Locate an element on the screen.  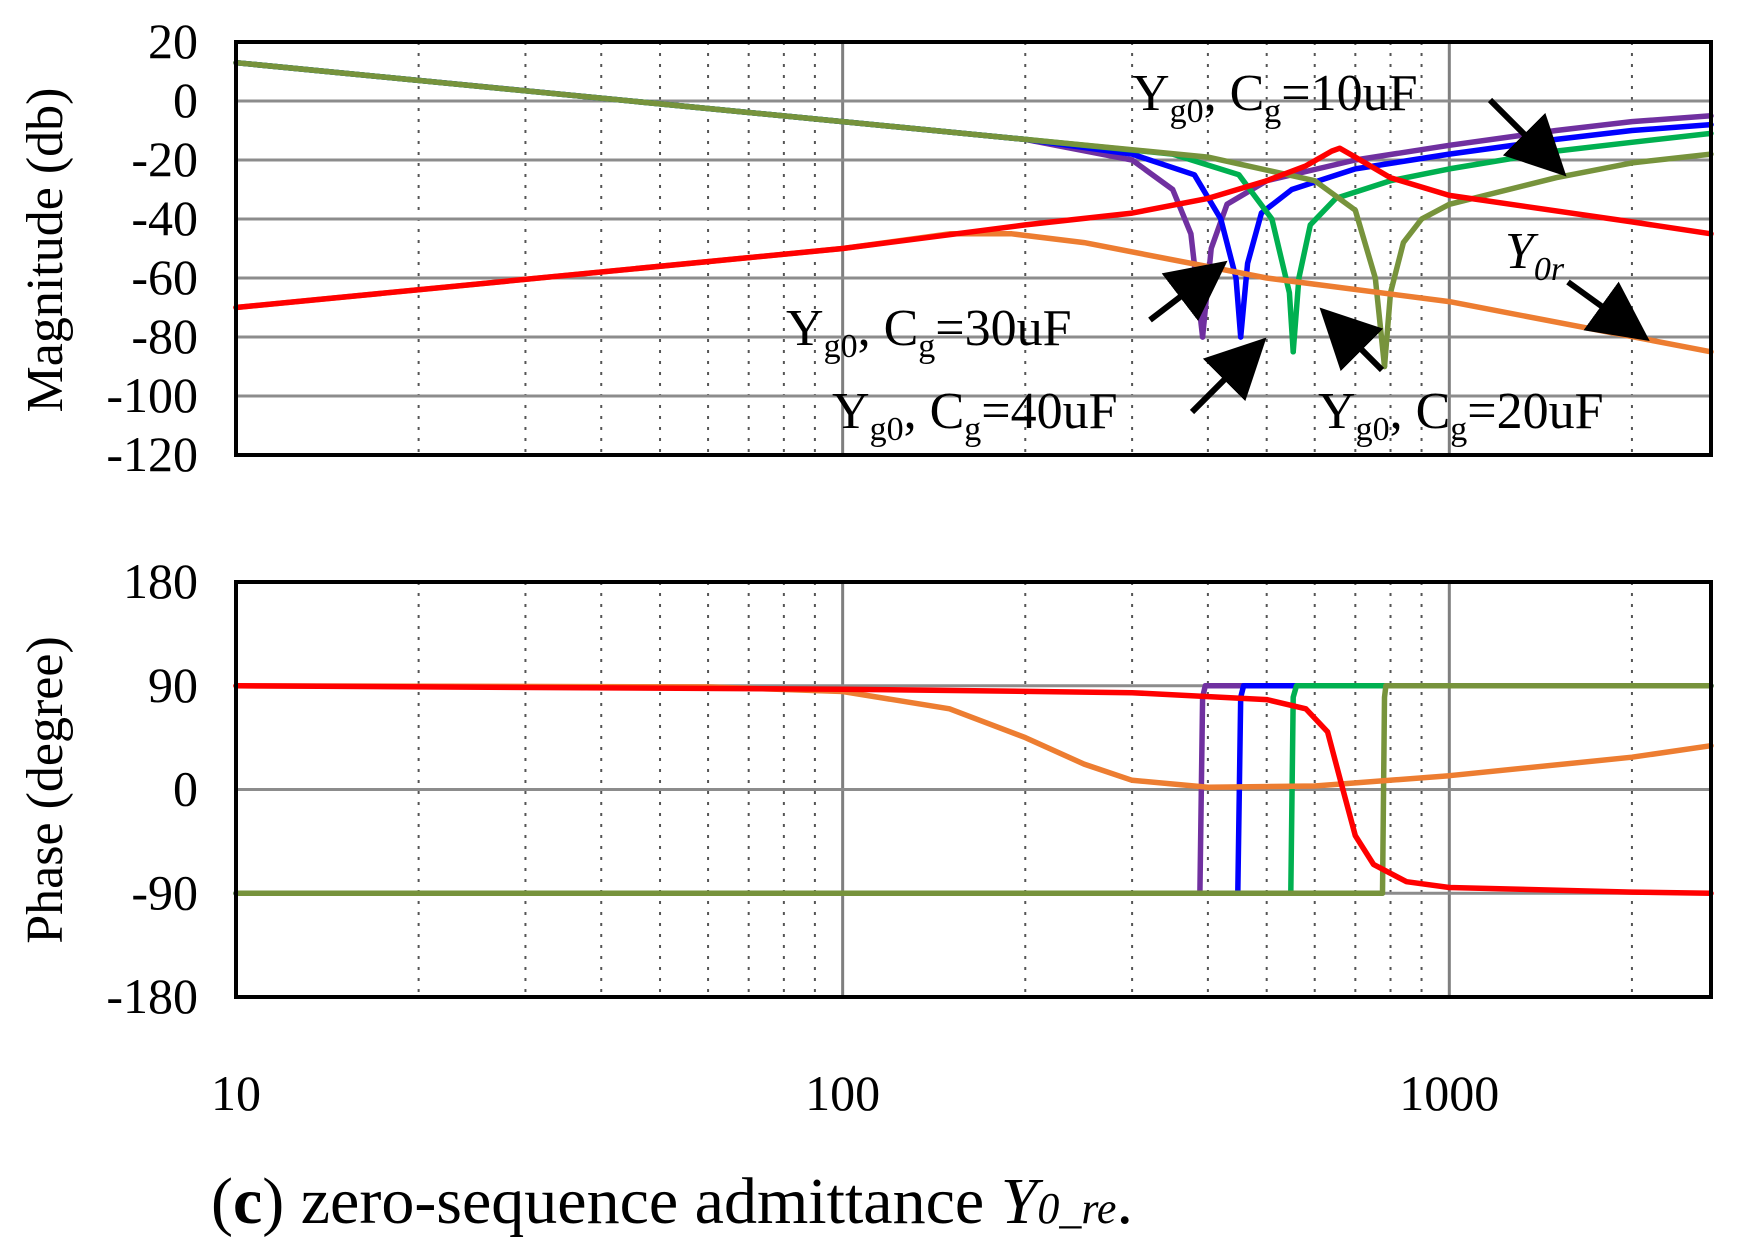
annotation-cg-10uf: Yg0, Cg=10uF is located at coordinates (1275, 97).